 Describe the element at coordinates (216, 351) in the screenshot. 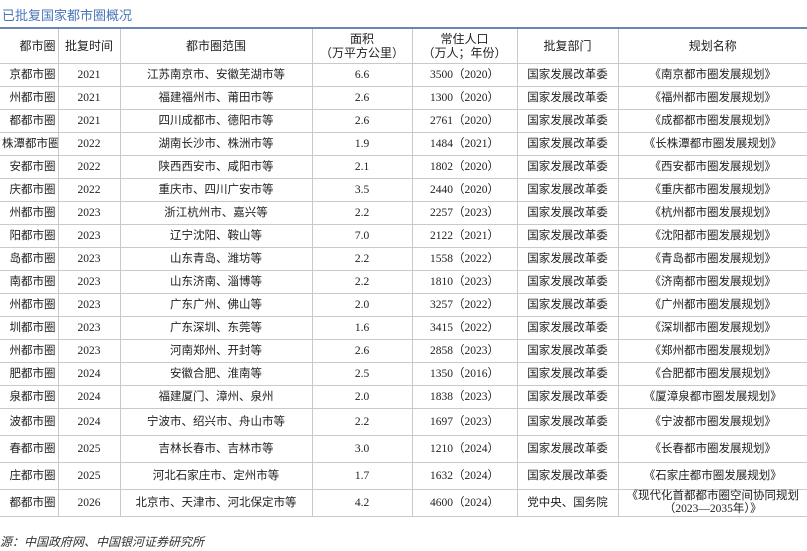

I see `table-cell: 河南郑州、开封等` at that location.